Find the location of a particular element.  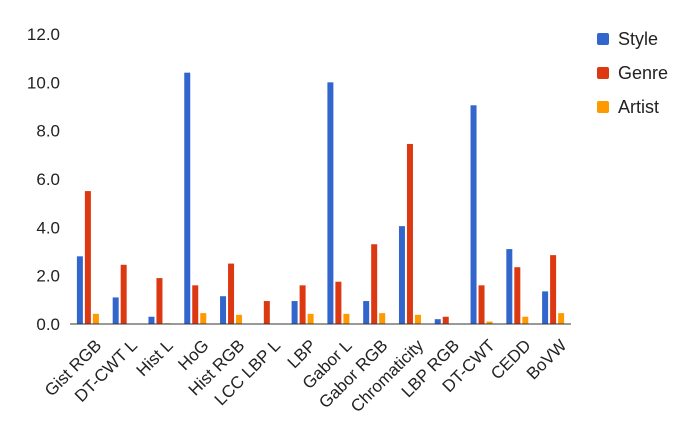

bar-artist-hist-rgb is located at coordinates (239, 319).